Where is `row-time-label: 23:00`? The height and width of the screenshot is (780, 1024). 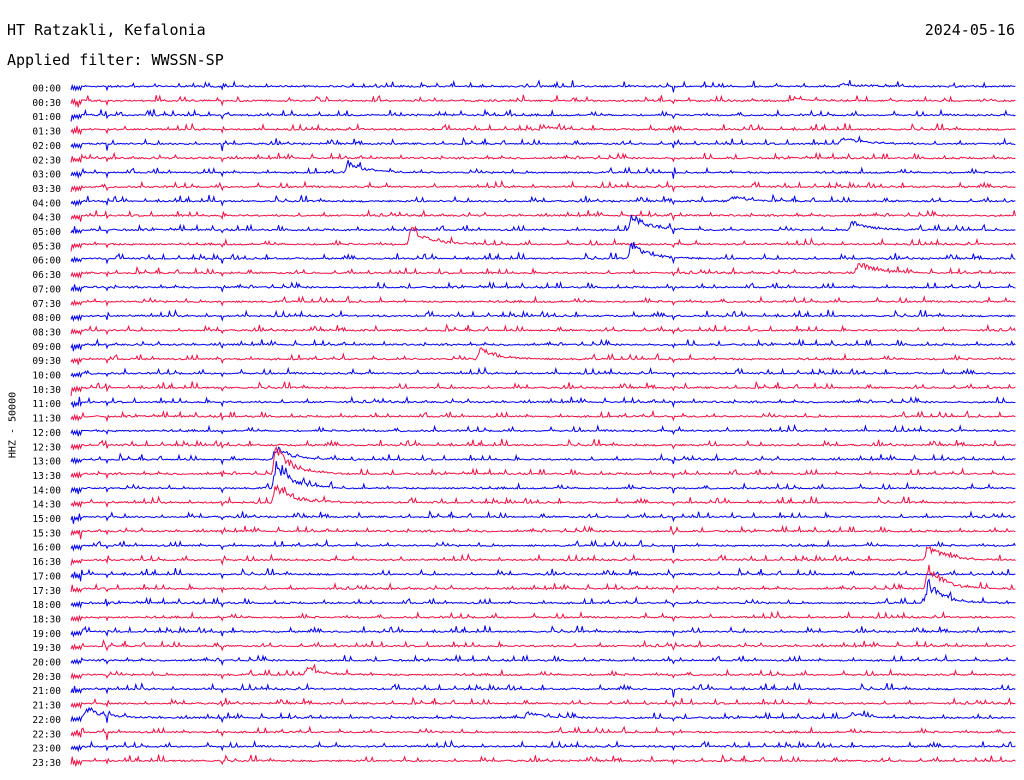 row-time-label: 23:00 is located at coordinates (46, 749).